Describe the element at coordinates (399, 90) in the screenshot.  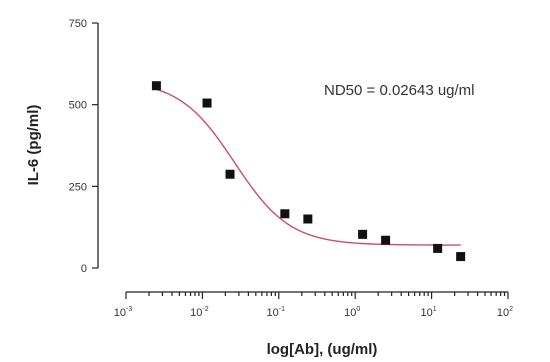
I see `nd50-annotation: ND50 = 0.02643 ug/ml` at that location.